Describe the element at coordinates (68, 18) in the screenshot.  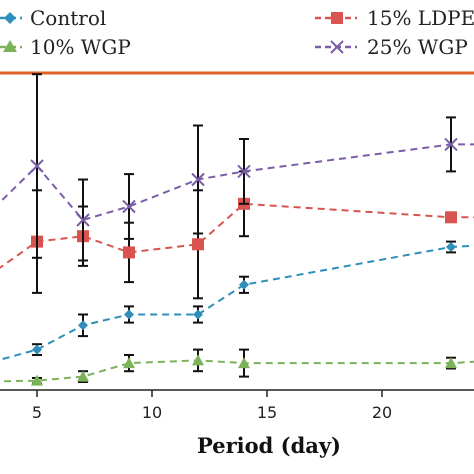
I see `legend-label-control: Control` at that location.